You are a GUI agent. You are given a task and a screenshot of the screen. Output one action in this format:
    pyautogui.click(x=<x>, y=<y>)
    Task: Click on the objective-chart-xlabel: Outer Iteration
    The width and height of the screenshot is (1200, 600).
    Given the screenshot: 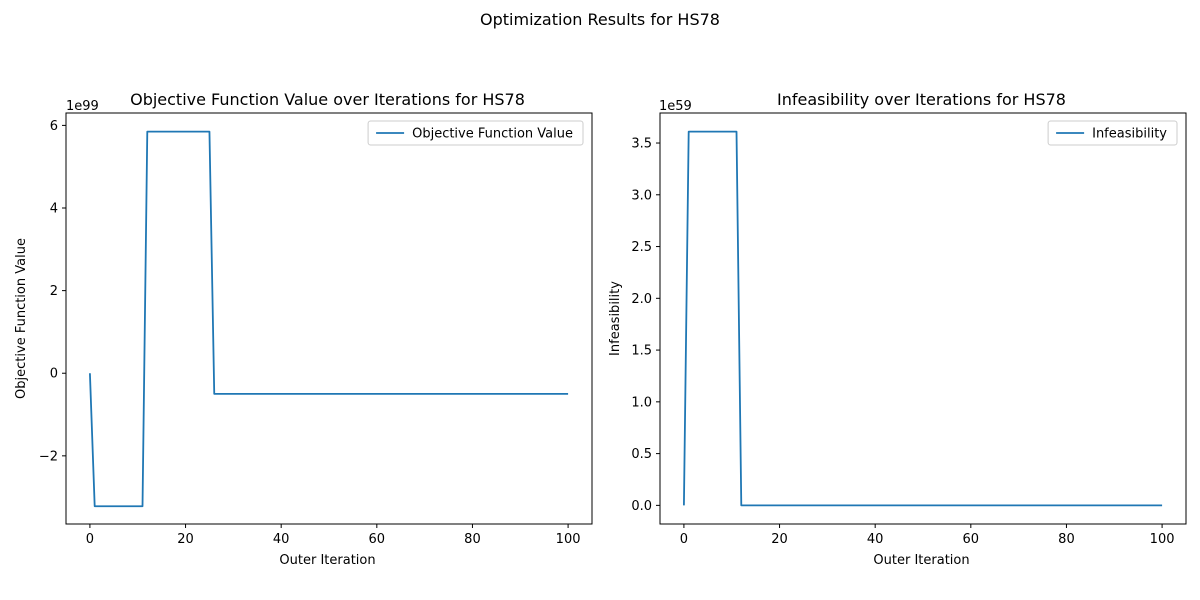 What is the action you would take?
    pyautogui.click(x=327, y=560)
    